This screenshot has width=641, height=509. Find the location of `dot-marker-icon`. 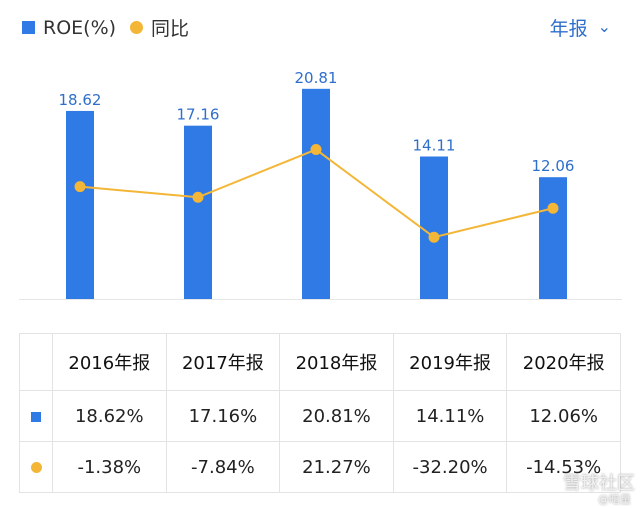

dot-marker-icon is located at coordinates (36, 467).